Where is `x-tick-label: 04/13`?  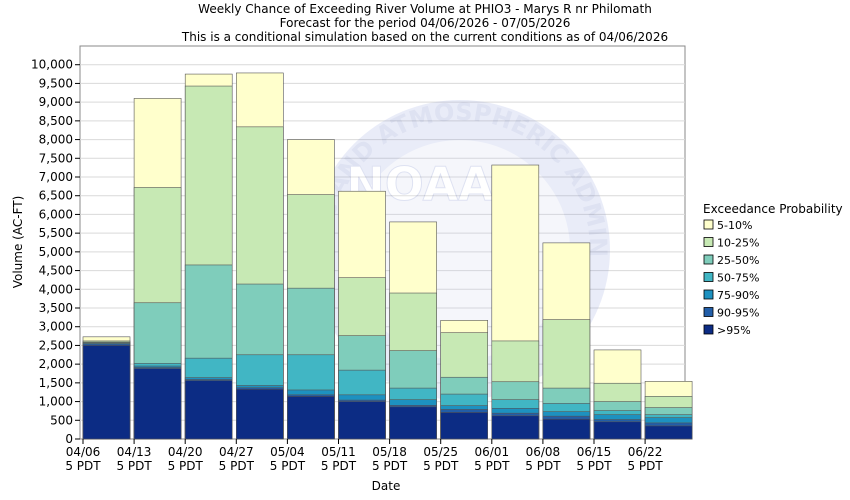
x-tick-label: 04/13 is located at coordinates (134, 452).